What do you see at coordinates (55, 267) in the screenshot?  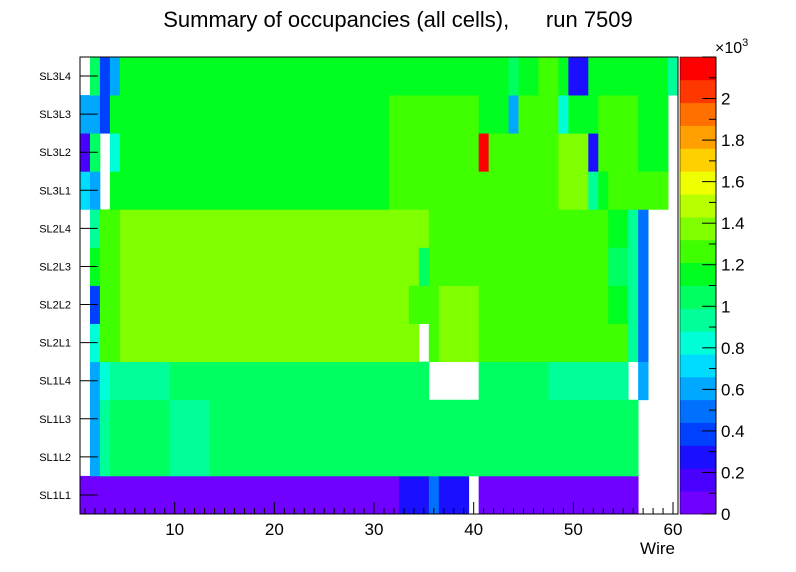 I see `y-tick-label-SL2L3: SL2L3` at bounding box center [55, 267].